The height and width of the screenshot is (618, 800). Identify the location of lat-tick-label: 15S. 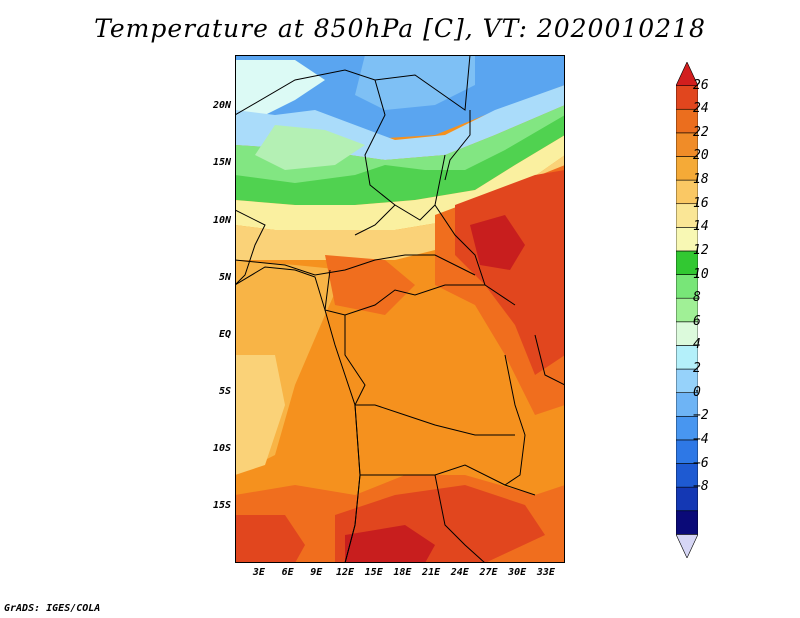
(221, 505).